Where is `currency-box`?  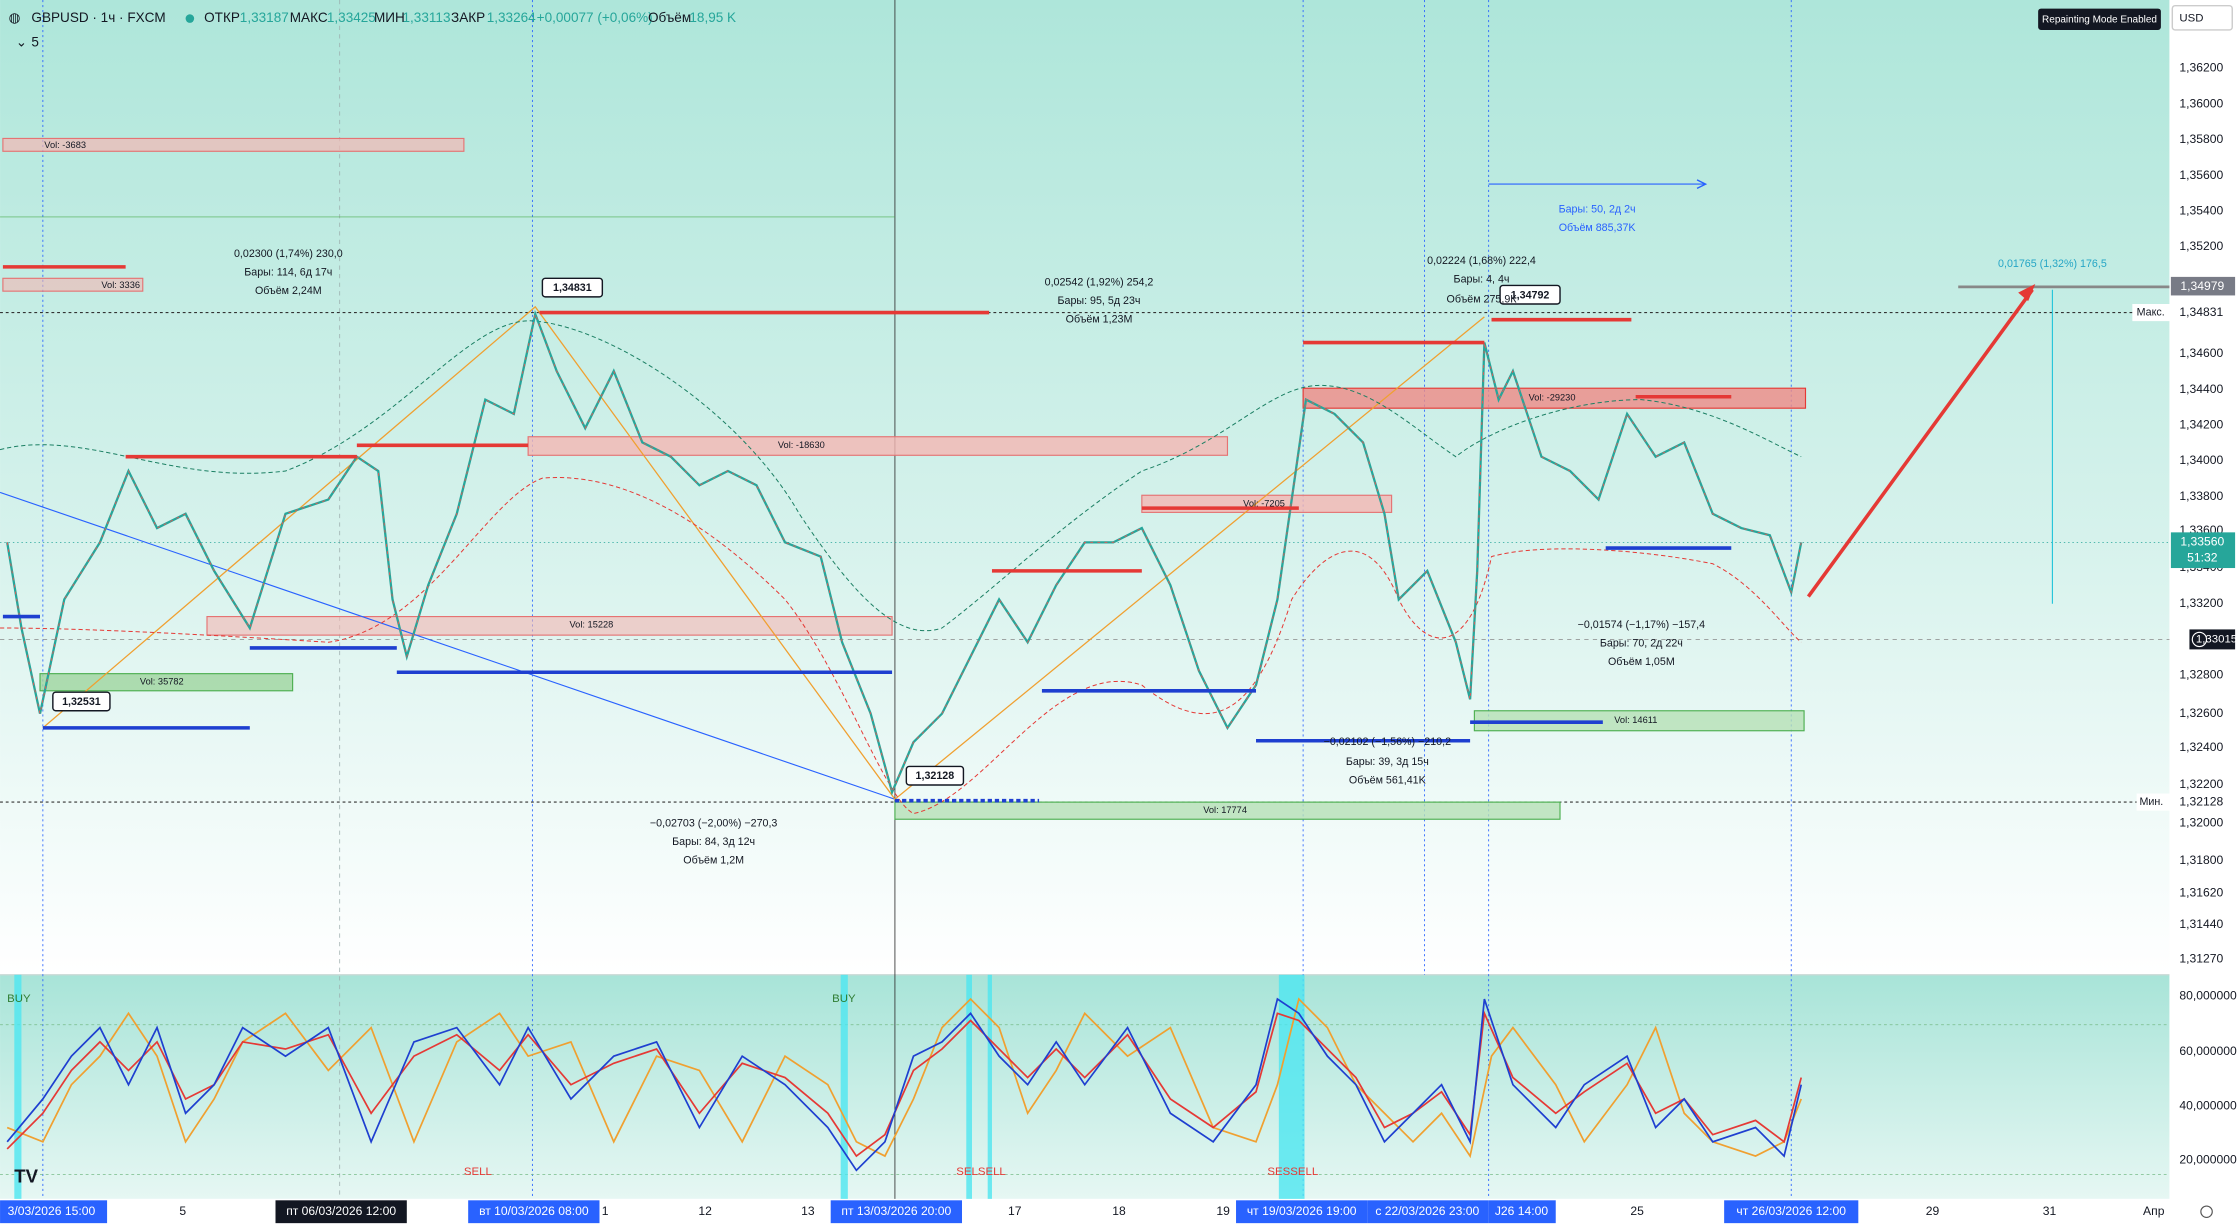 currency-box is located at coordinates (2202, 17).